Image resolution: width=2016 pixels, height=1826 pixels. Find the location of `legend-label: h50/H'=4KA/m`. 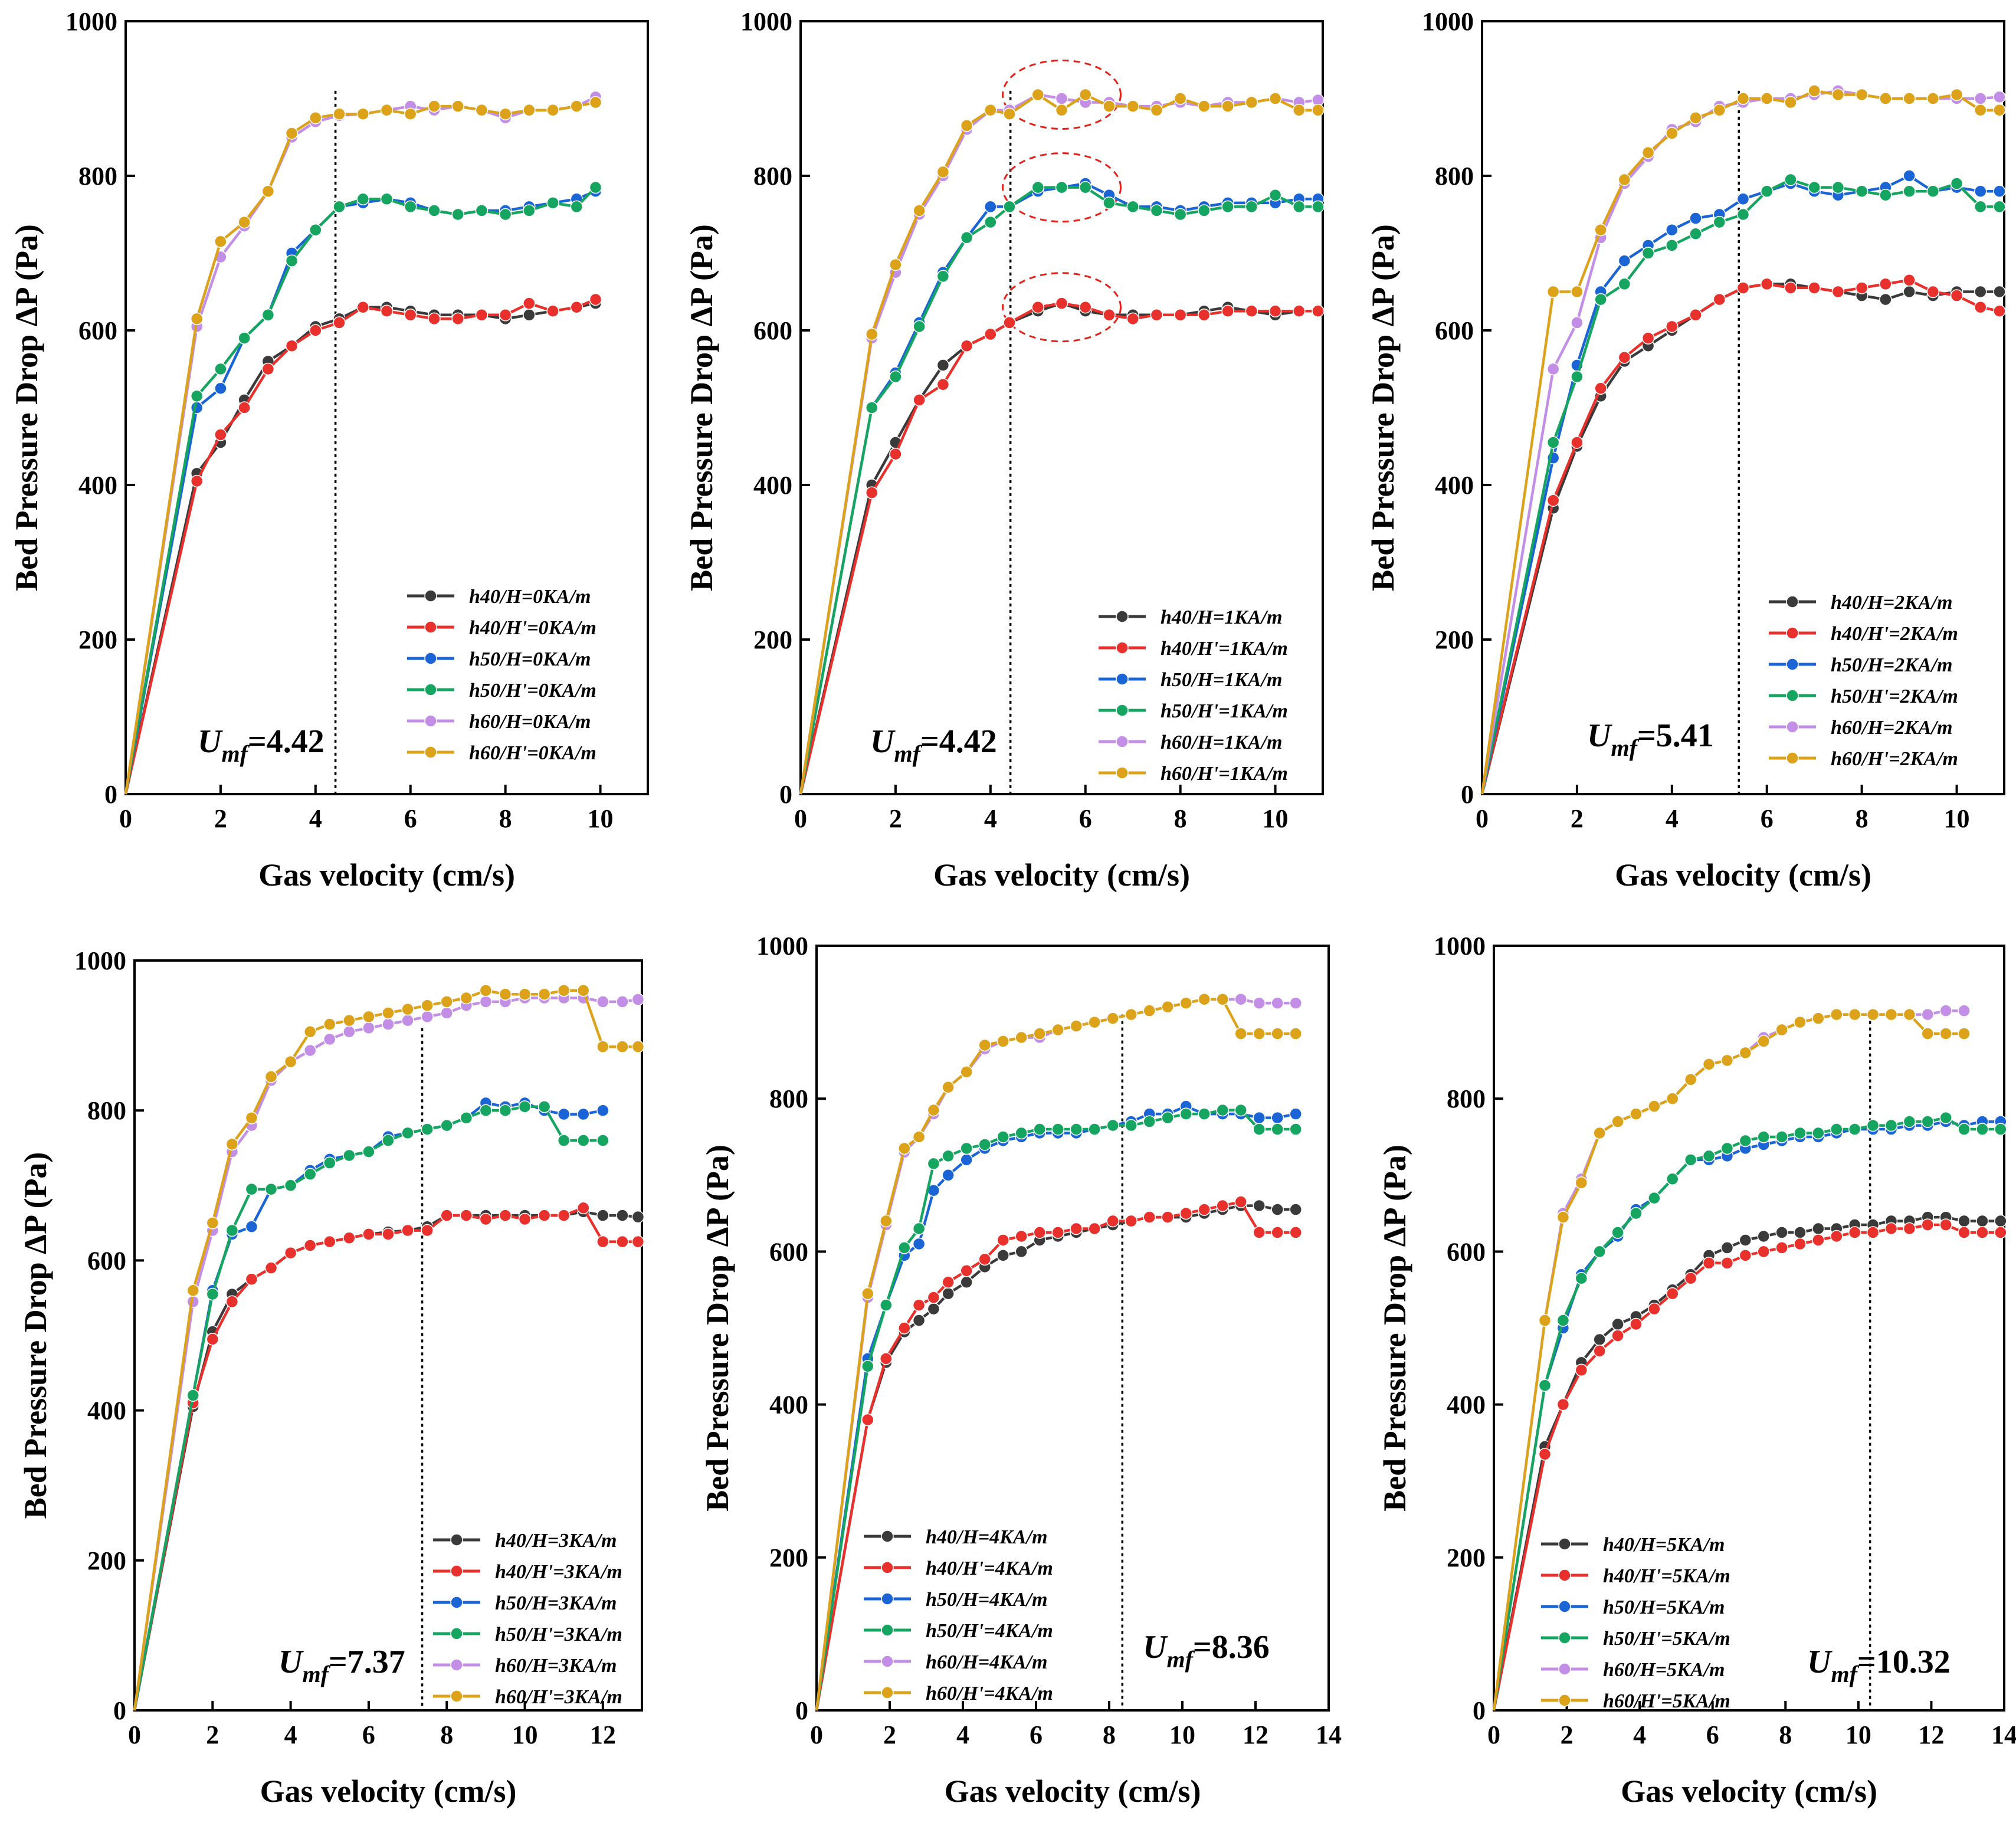

legend-label: h50/H'=4KA/m is located at coordinates (990, 1631).